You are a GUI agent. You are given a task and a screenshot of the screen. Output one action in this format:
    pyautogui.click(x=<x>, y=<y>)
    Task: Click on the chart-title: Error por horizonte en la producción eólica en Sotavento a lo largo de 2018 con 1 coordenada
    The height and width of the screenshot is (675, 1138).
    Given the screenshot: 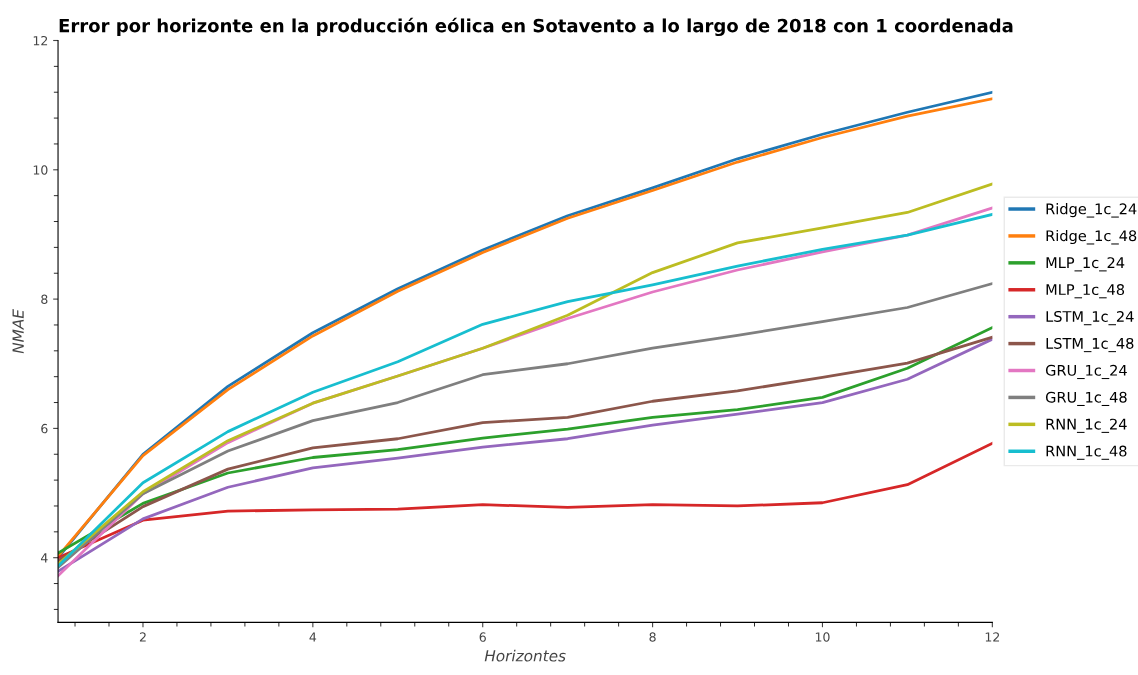 What is the action you would take?
    pyautogui.click(x=536, y=27)
    